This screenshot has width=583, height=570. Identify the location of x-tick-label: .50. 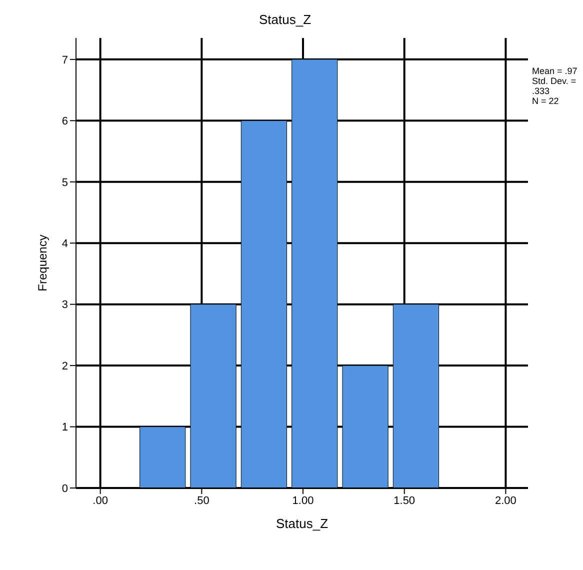
(202, 500).